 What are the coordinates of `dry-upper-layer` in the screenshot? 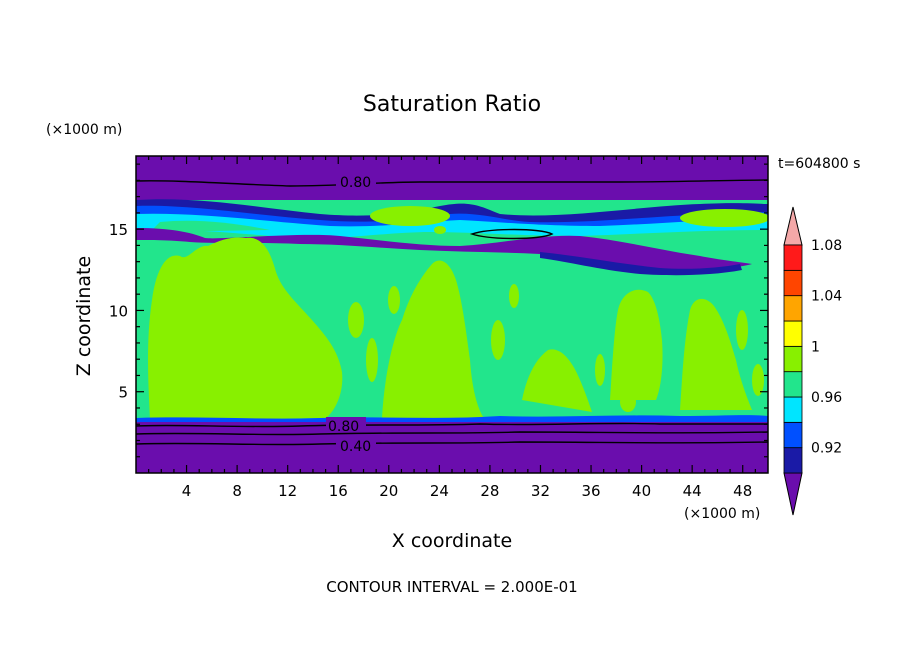 It's located at (452, 178).